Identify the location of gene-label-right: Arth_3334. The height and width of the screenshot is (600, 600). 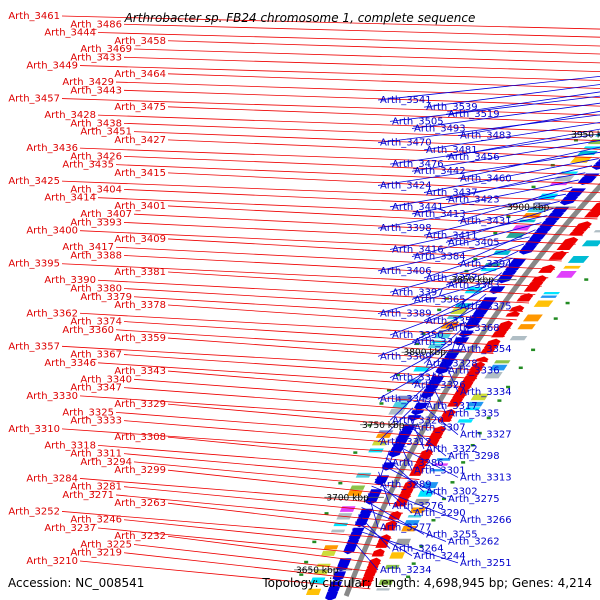
(486, 392).